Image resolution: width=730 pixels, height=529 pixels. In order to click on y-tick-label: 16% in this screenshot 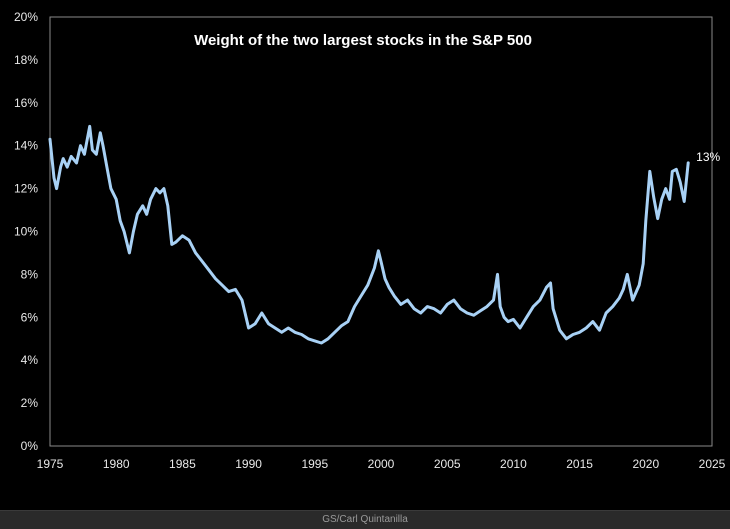, I will do `click(26, 103)`.